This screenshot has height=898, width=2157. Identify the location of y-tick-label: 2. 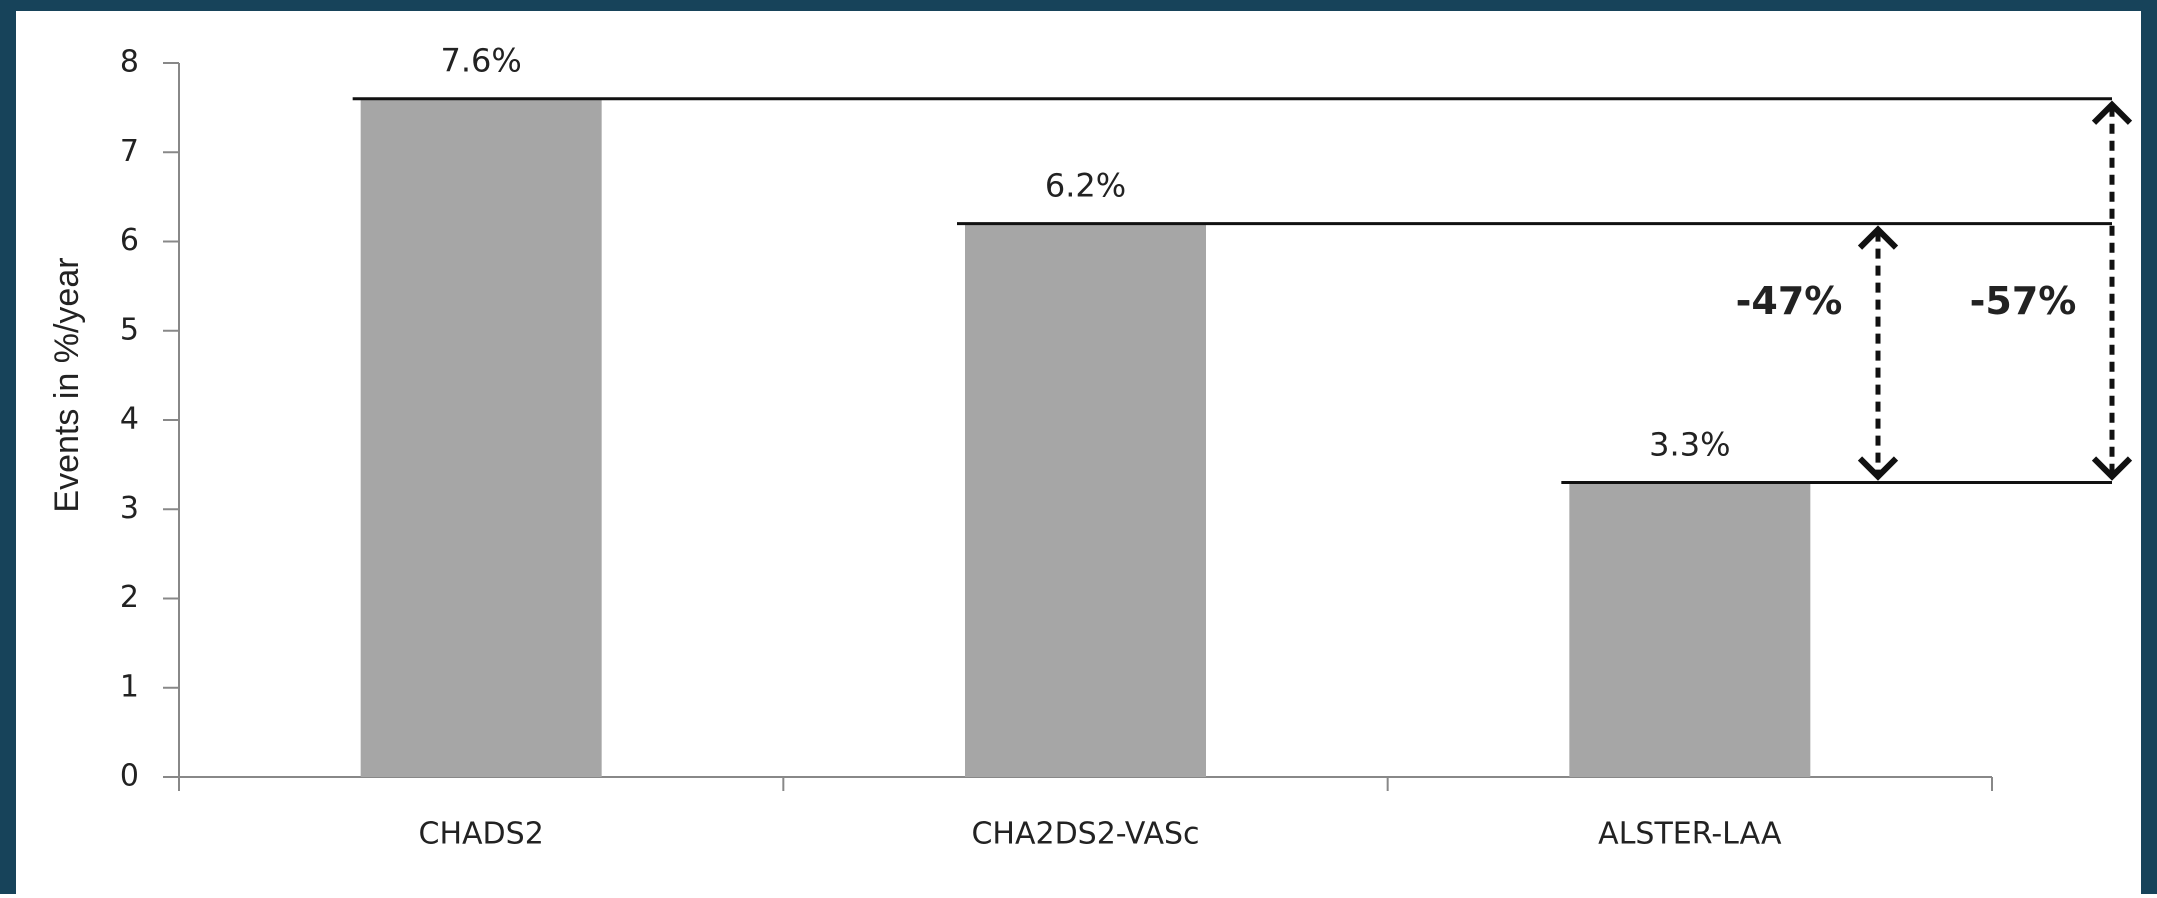
(129, 597).